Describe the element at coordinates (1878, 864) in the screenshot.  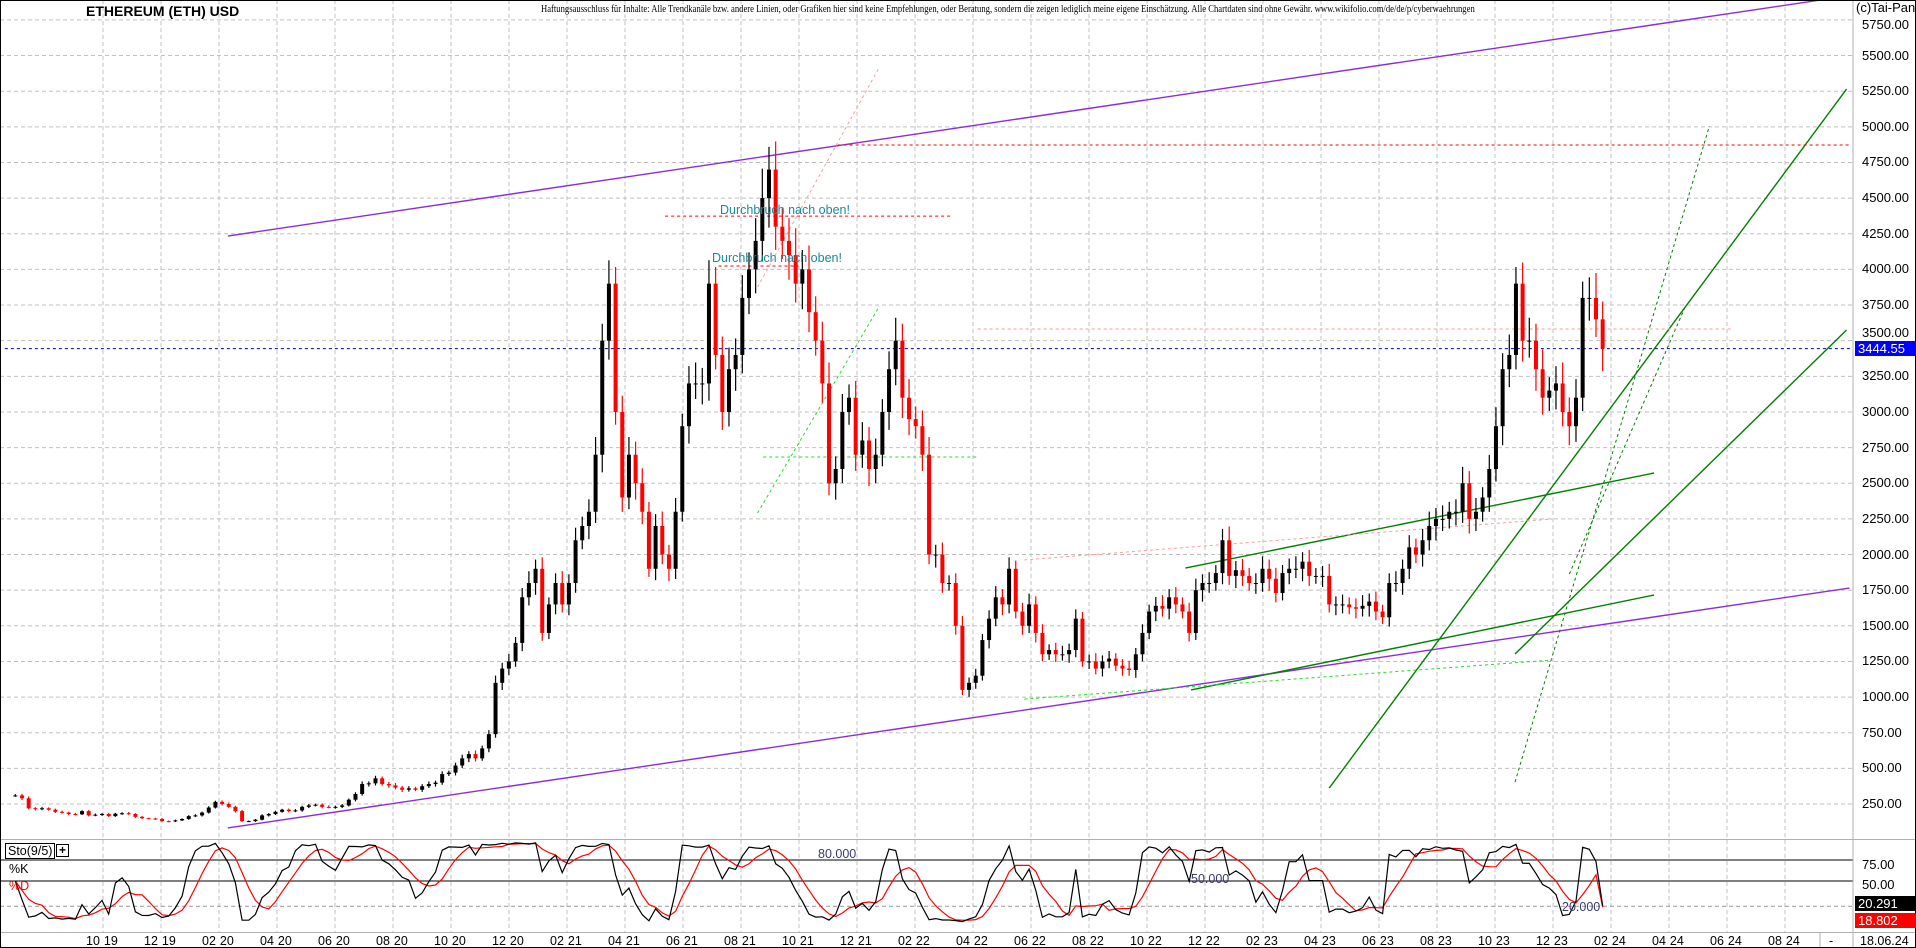
I see `stoch-tick-75: 75.00` at that location.